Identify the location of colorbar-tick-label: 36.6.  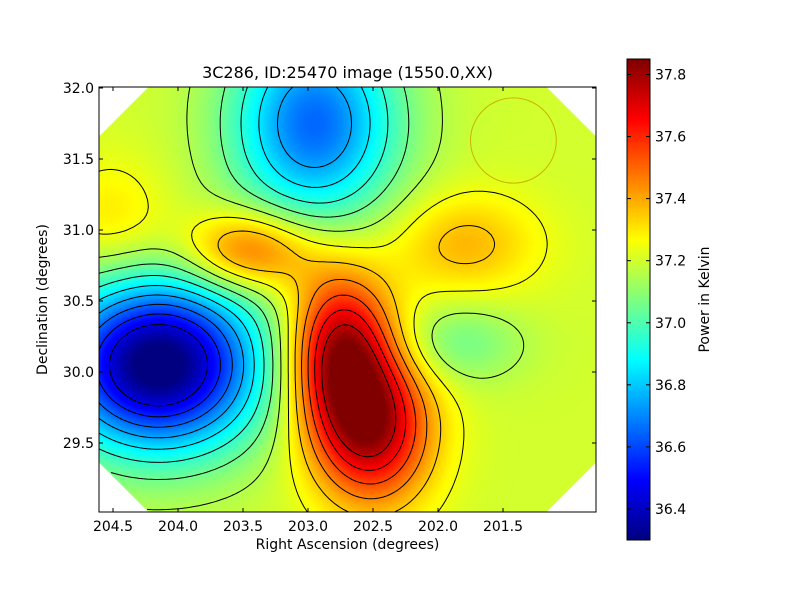
(670, 448).